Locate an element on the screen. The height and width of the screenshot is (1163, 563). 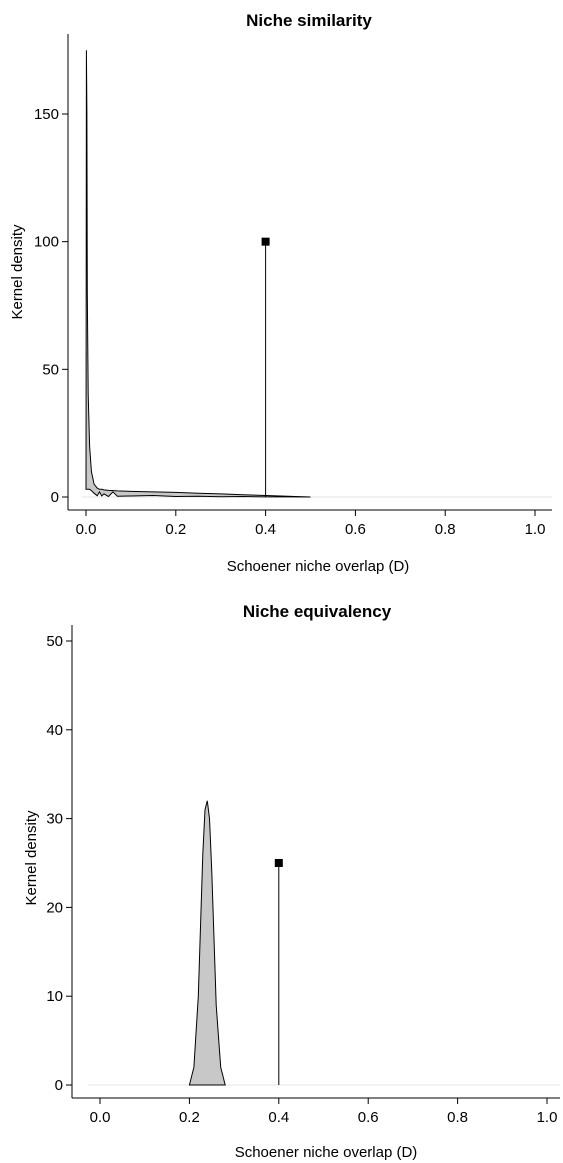
y-tick-label: 20 is located at coordinates (54, 907).